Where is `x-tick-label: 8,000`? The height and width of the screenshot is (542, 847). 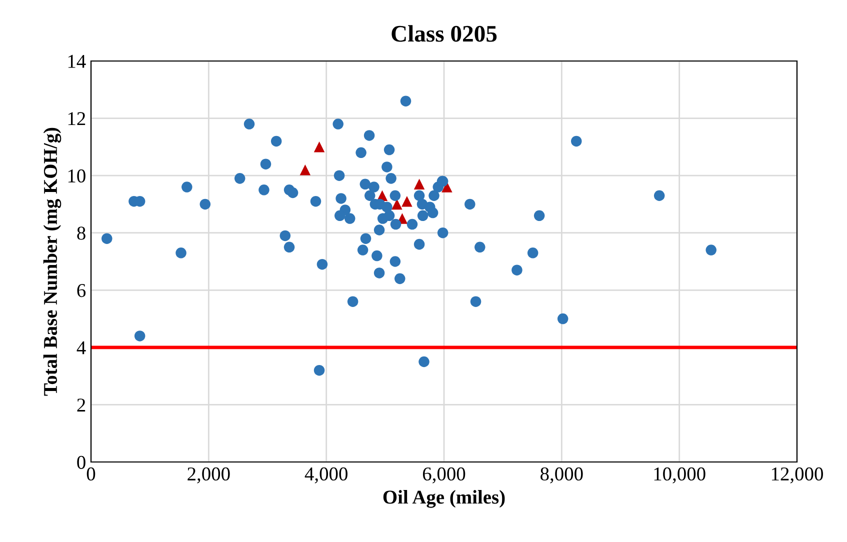
x-tick-label: 8,000 is located at coordinates (561, 475).